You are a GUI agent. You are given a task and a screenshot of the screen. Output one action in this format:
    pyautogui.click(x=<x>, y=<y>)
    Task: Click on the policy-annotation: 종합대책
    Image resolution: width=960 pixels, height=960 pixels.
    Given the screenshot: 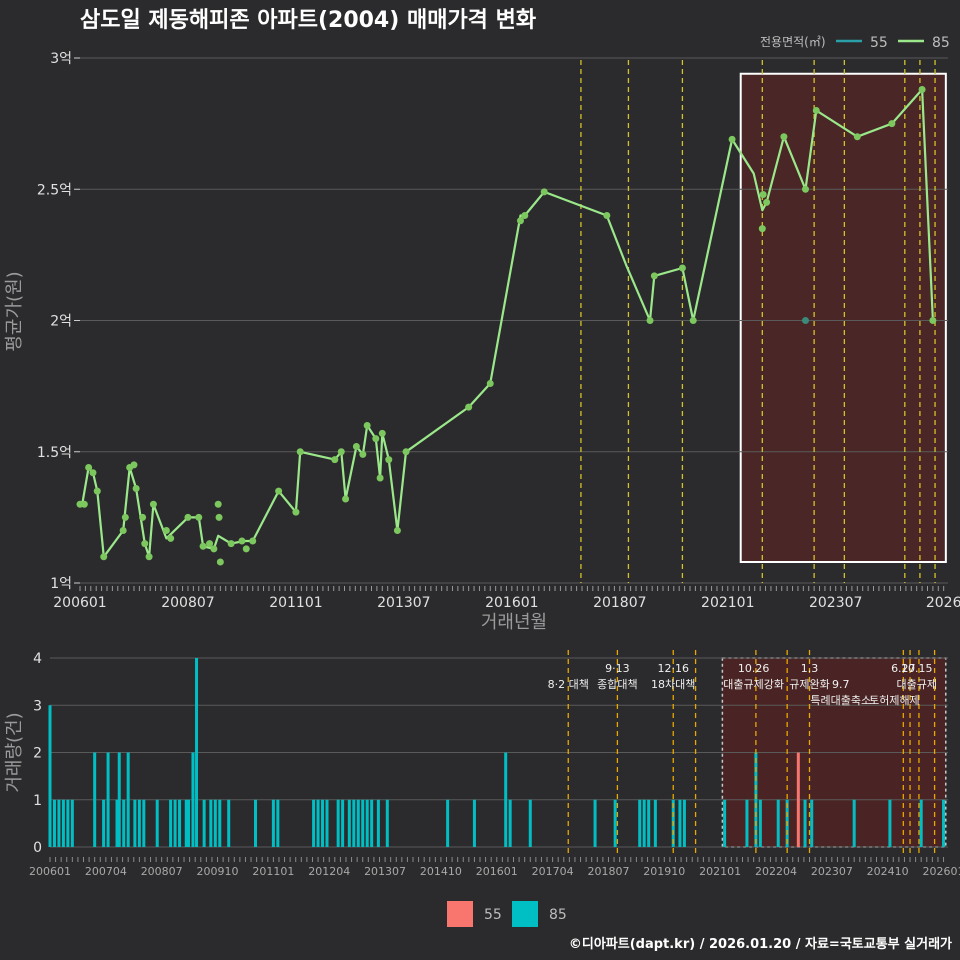 What is the action you would take?
    pyautogui.click(x=617, y=684)
    